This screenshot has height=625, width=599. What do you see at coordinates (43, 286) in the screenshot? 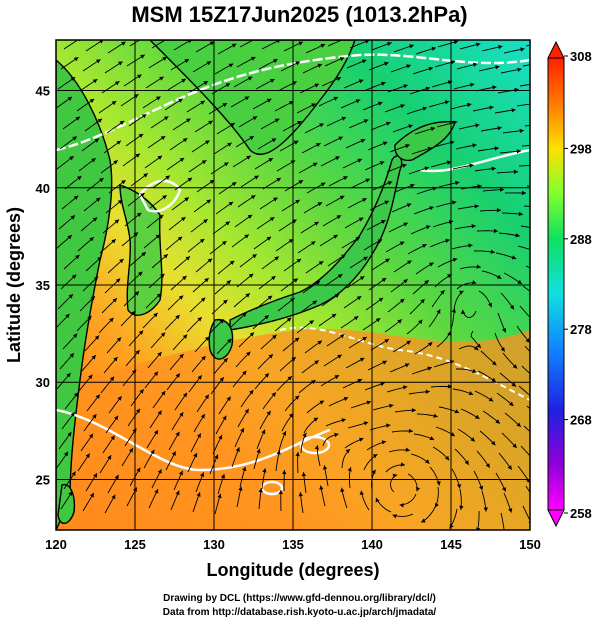
I see `y-axis-ticks: 25 30 35 40 45` at bounding box center [43, 286].